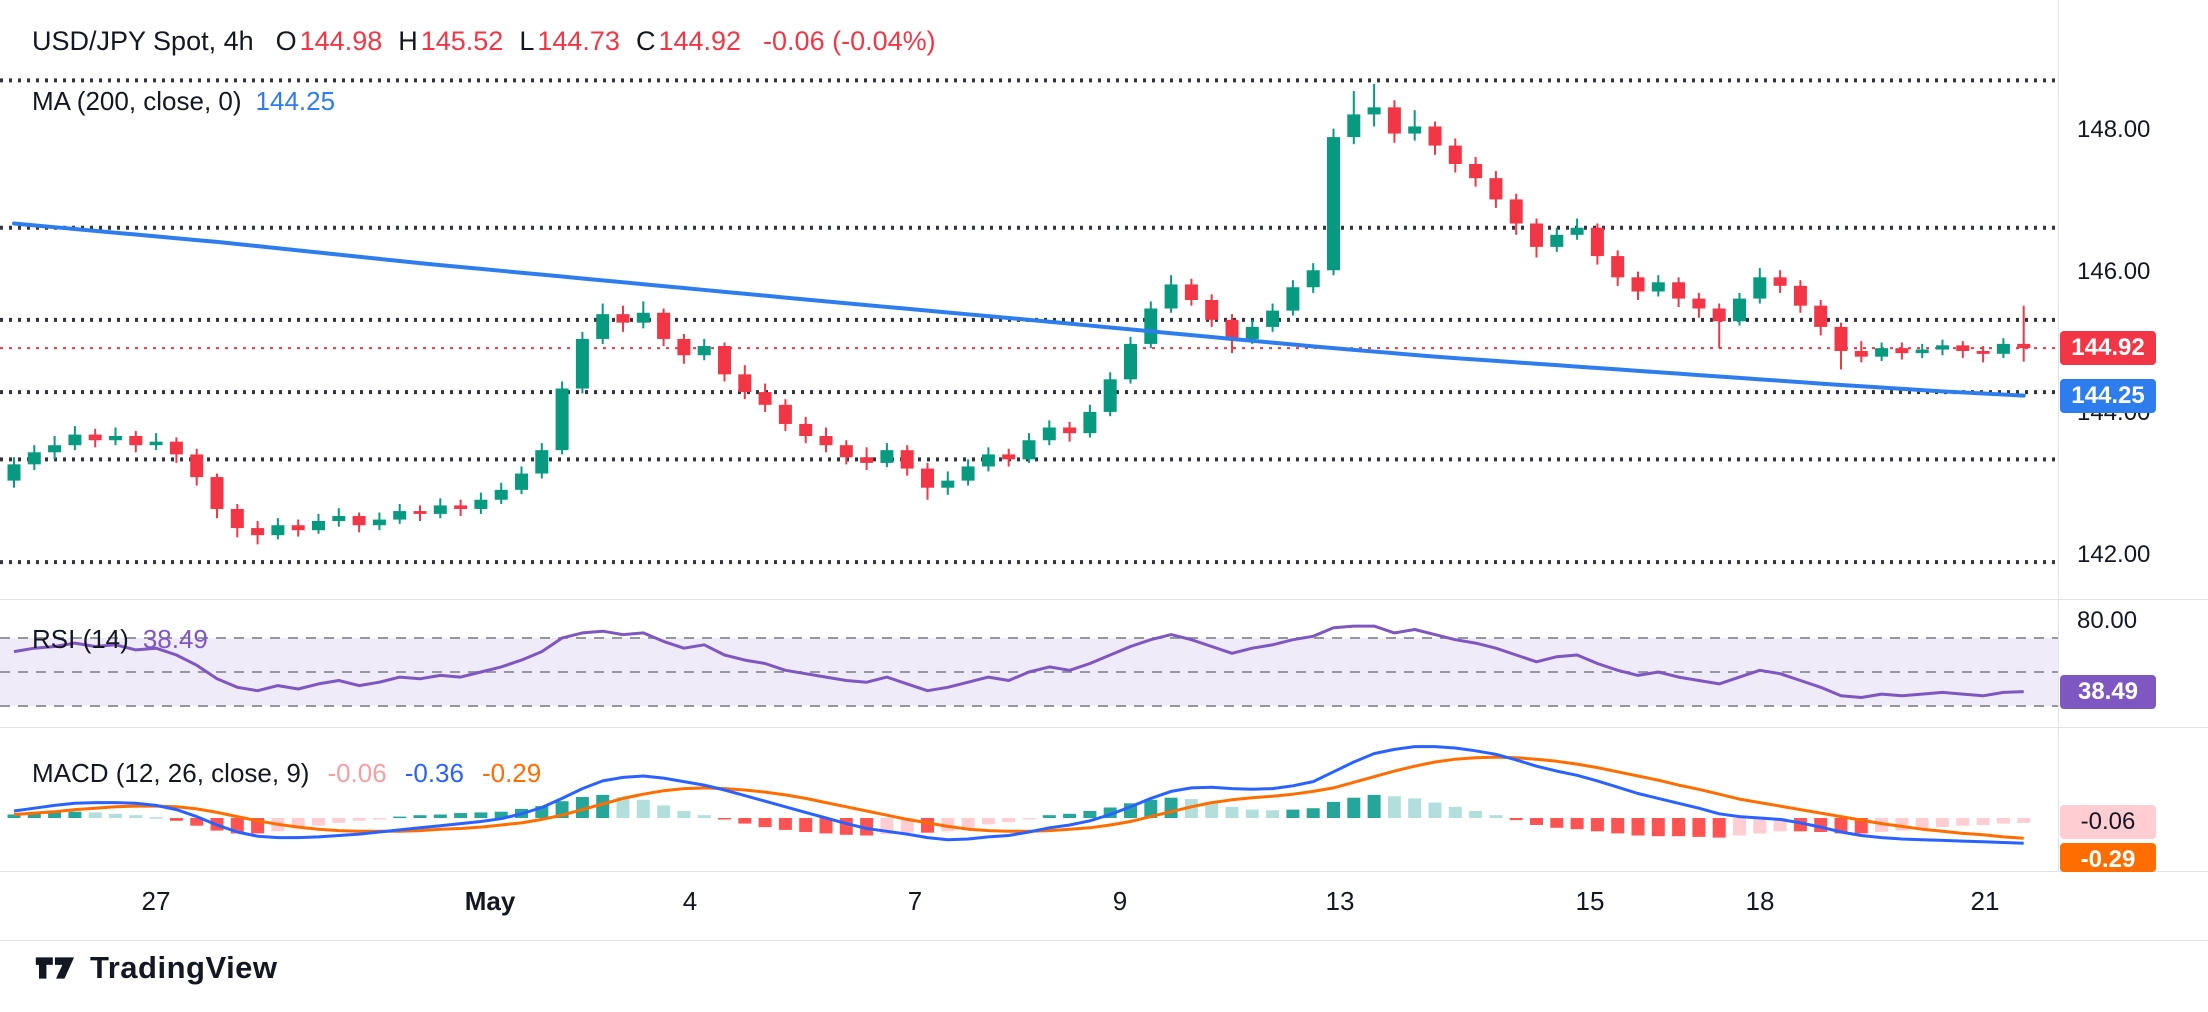  I want to click on time-axis-label: 15, so click(1590, 901).